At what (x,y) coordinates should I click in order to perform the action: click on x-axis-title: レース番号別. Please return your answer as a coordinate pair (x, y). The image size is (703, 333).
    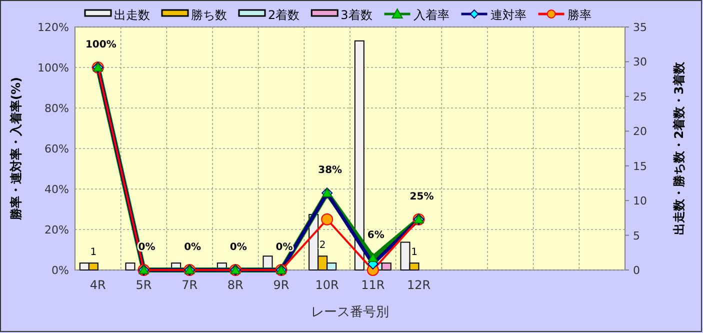
    Looking at the image, I should click on (350, 312).